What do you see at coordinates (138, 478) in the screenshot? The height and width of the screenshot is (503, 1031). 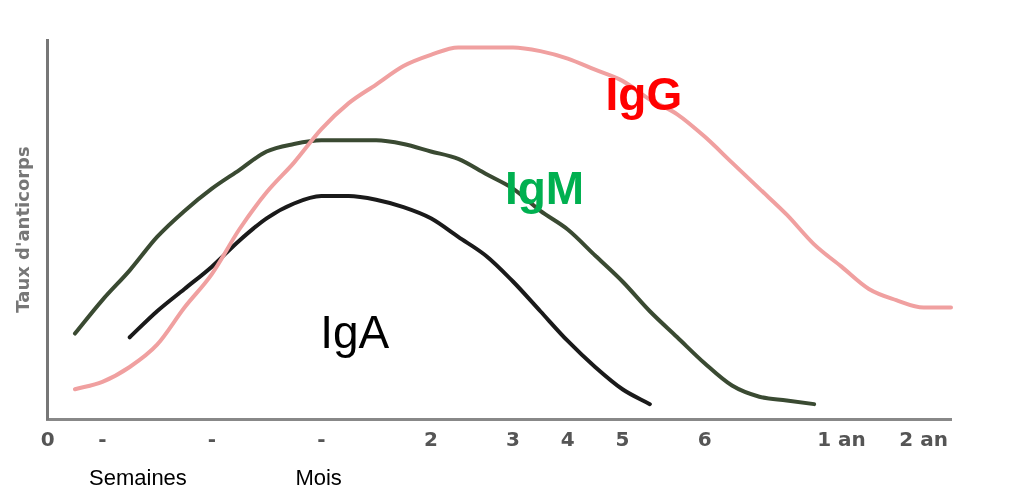 I see `text: Semaines` at bounding box center [138, 478].